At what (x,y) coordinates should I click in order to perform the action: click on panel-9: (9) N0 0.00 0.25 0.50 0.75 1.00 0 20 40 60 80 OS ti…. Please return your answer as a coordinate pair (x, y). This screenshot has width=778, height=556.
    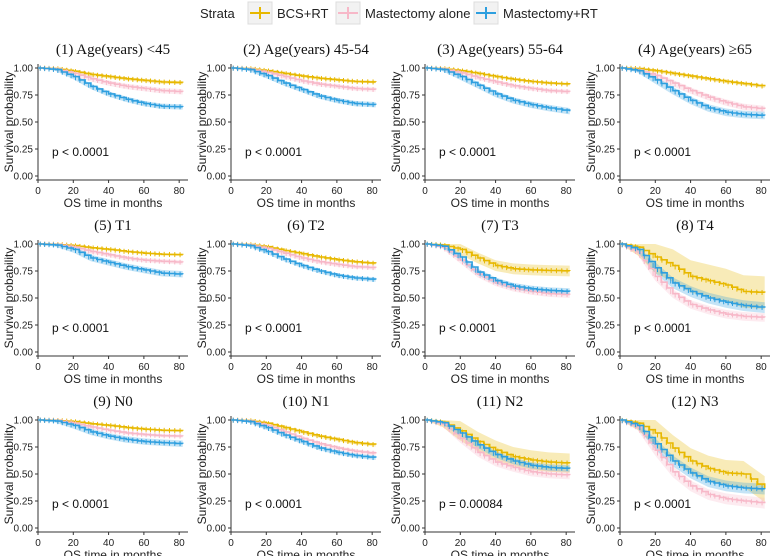
    Looking at the image, I should click on (95, 475).